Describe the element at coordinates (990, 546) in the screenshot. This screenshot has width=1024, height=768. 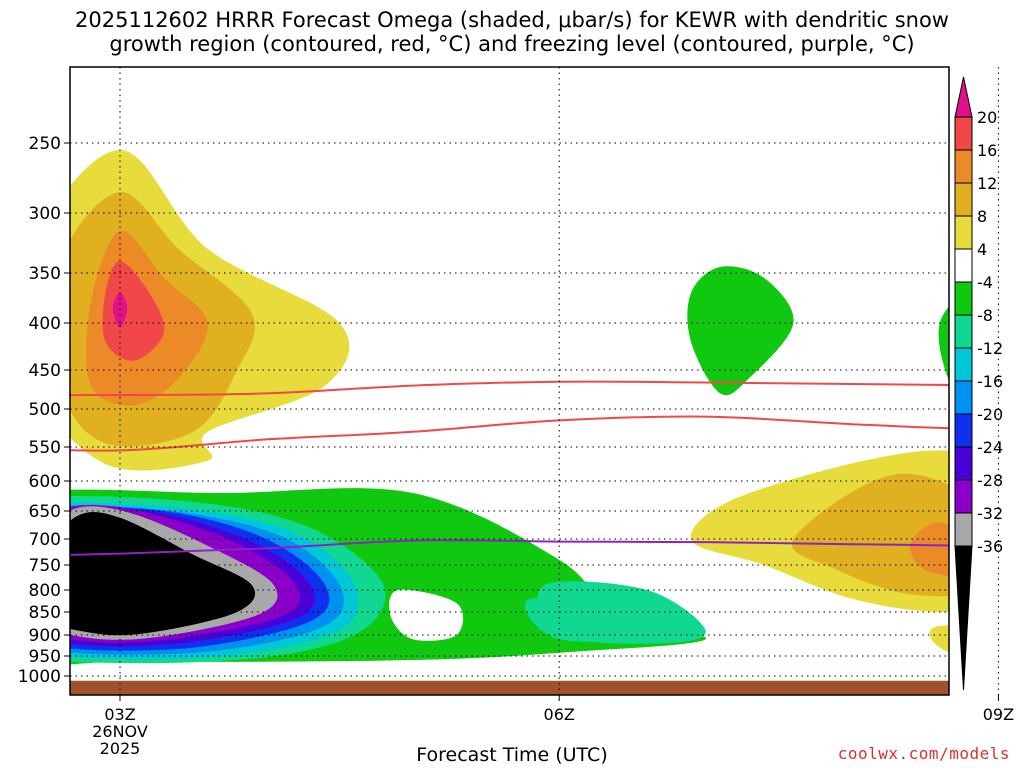
I see `colorbar-label--36: -36` at that location.